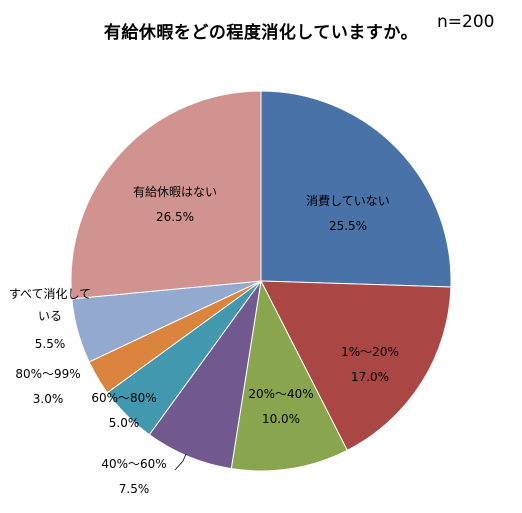 The height and width of the screenshot is (513, 522). I want to click on slice-category-text: 消費していない, so click(348, 200).